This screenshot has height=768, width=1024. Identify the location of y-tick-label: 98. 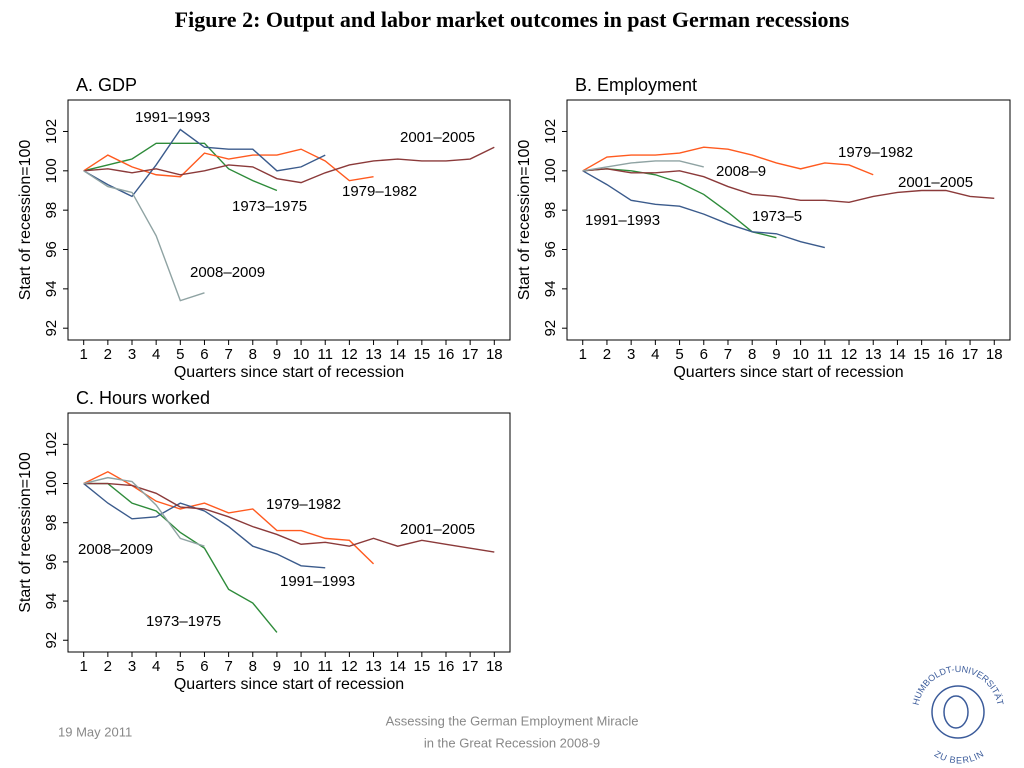
(51, 522).